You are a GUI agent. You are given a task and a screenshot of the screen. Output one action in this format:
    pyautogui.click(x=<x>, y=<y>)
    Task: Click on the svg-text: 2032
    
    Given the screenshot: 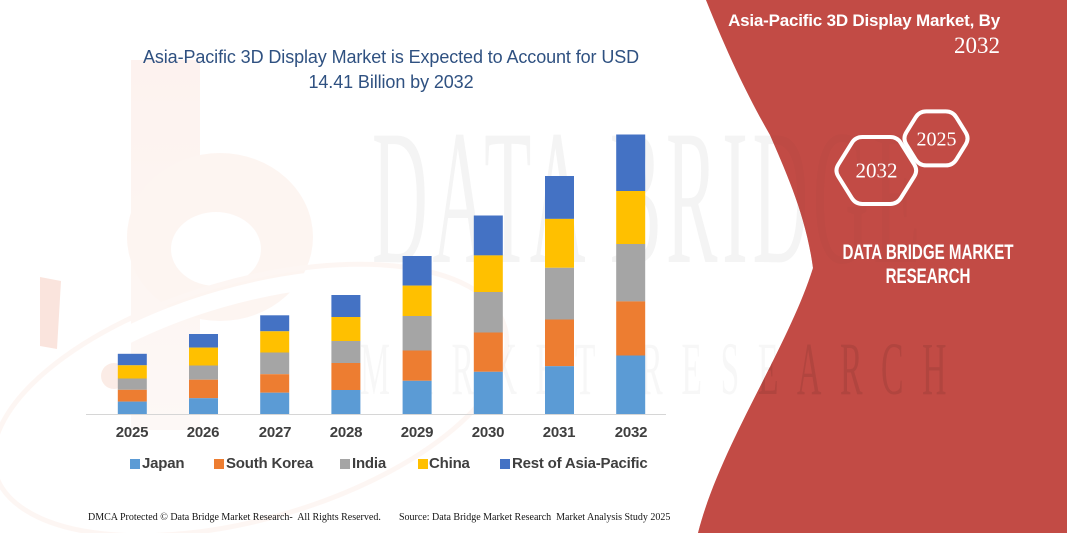 What is the action you would take?
    pyautogui.click(x=877, y=171)
    